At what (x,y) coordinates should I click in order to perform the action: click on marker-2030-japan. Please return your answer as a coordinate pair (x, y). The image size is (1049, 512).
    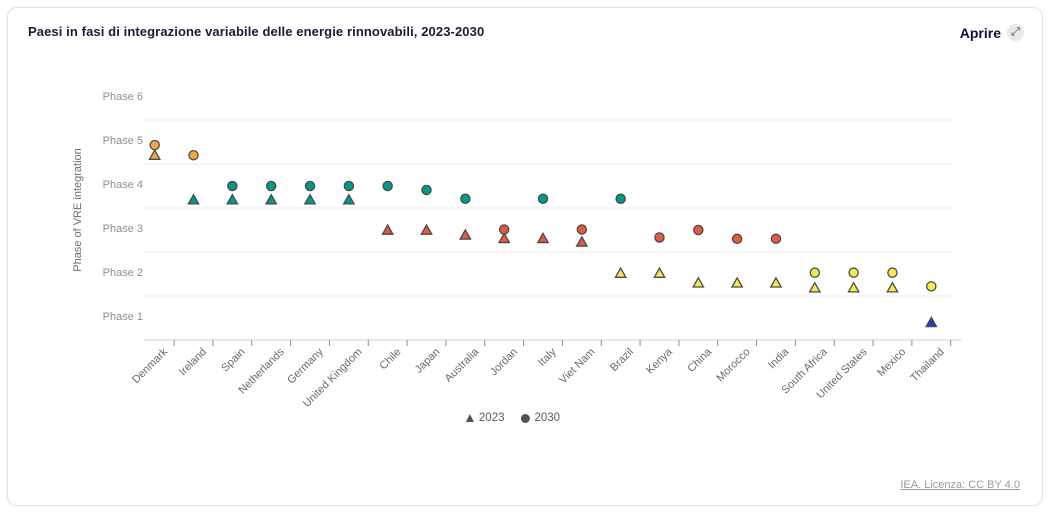
    Looking at the image, I should click on (426, 190).